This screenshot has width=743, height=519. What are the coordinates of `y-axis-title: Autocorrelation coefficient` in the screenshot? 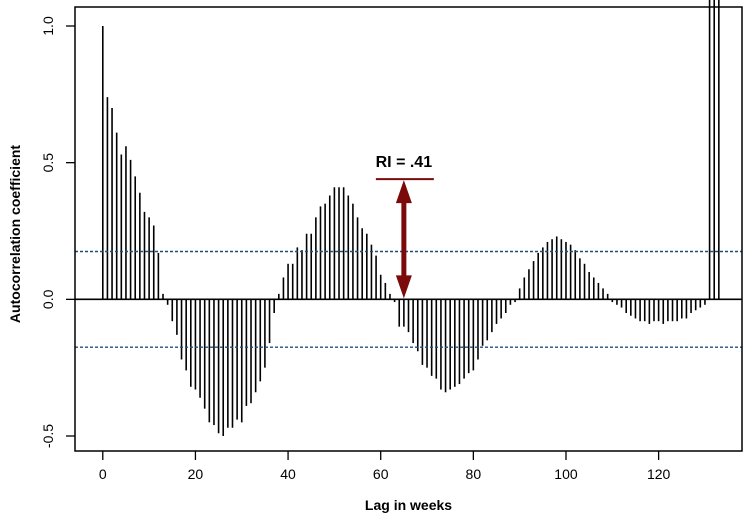 It's located at (15, 234).